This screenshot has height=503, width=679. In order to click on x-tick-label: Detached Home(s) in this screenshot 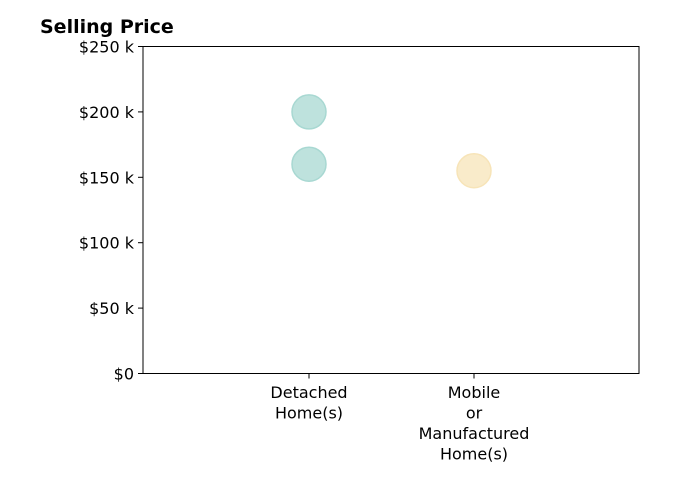, I will do `click(308, 403)`.